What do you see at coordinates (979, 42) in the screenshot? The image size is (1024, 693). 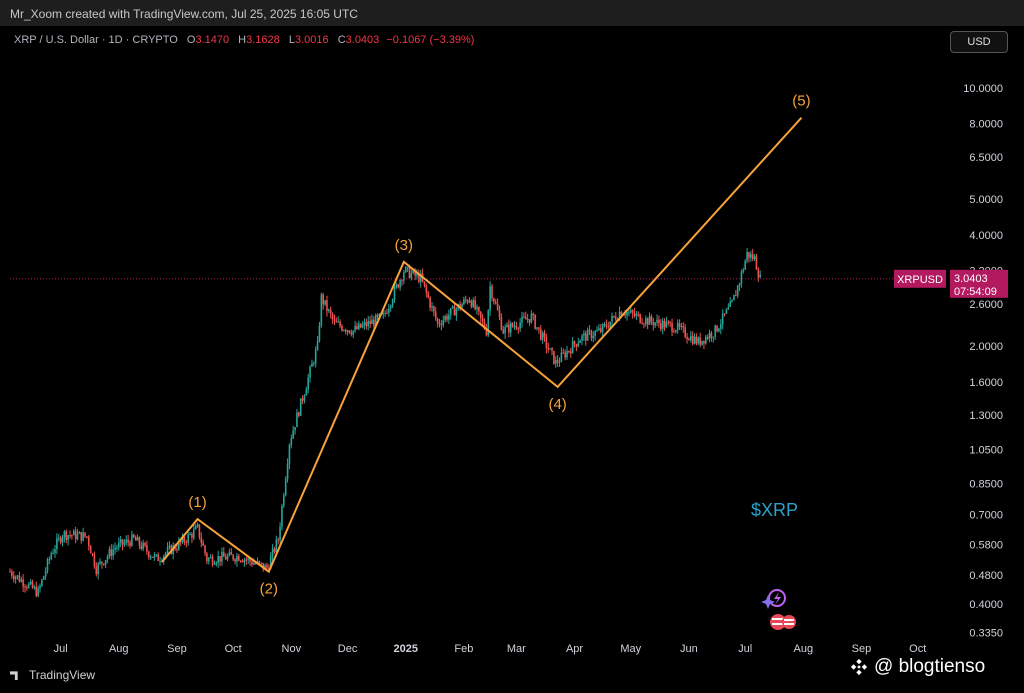 I see `currency-button: USD` at bounding box center [979, 42].